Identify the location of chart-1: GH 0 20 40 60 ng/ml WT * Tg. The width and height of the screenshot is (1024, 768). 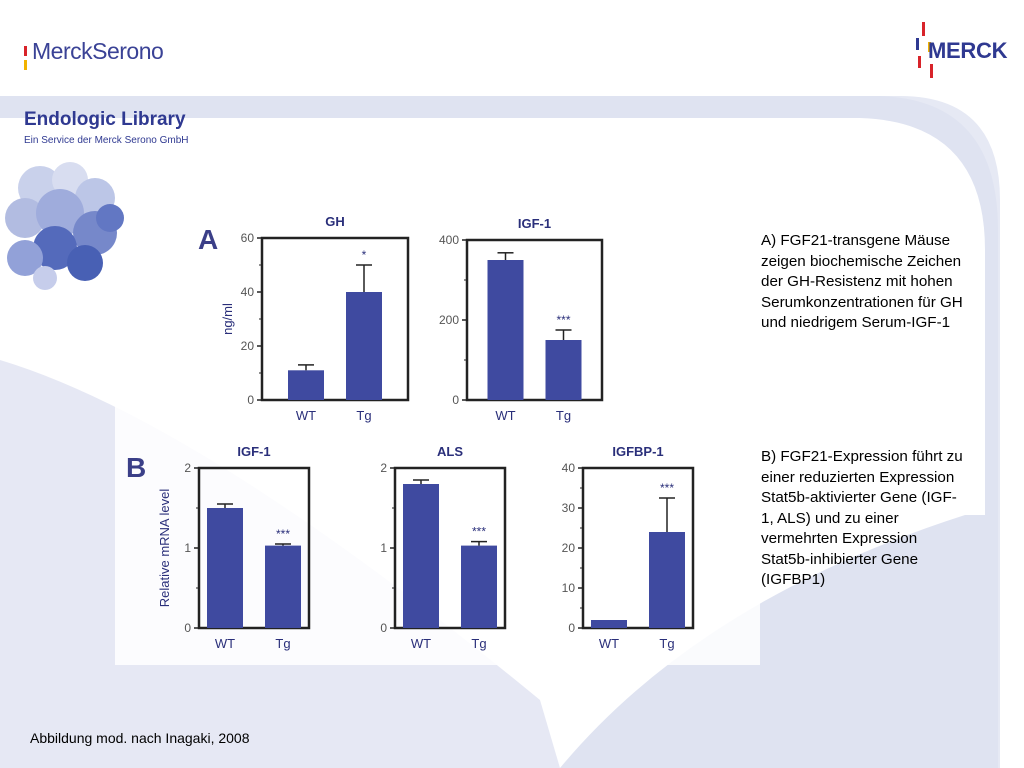
(315, 318).